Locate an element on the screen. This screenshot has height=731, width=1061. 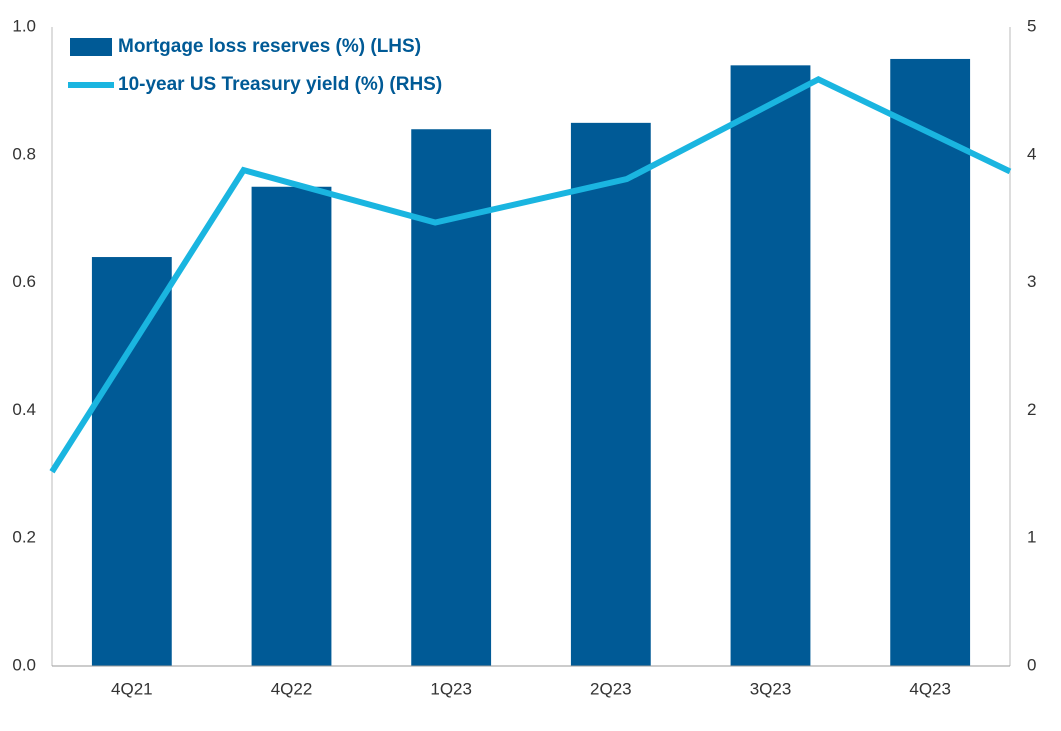
x-tick-label: 4Q23 is located at coordinates (930, 688).